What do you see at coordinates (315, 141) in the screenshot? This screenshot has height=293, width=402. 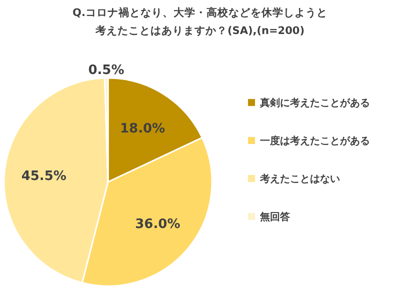 I see `legend-label: 一度は考えたことがある` at bounding box center [315, 141].